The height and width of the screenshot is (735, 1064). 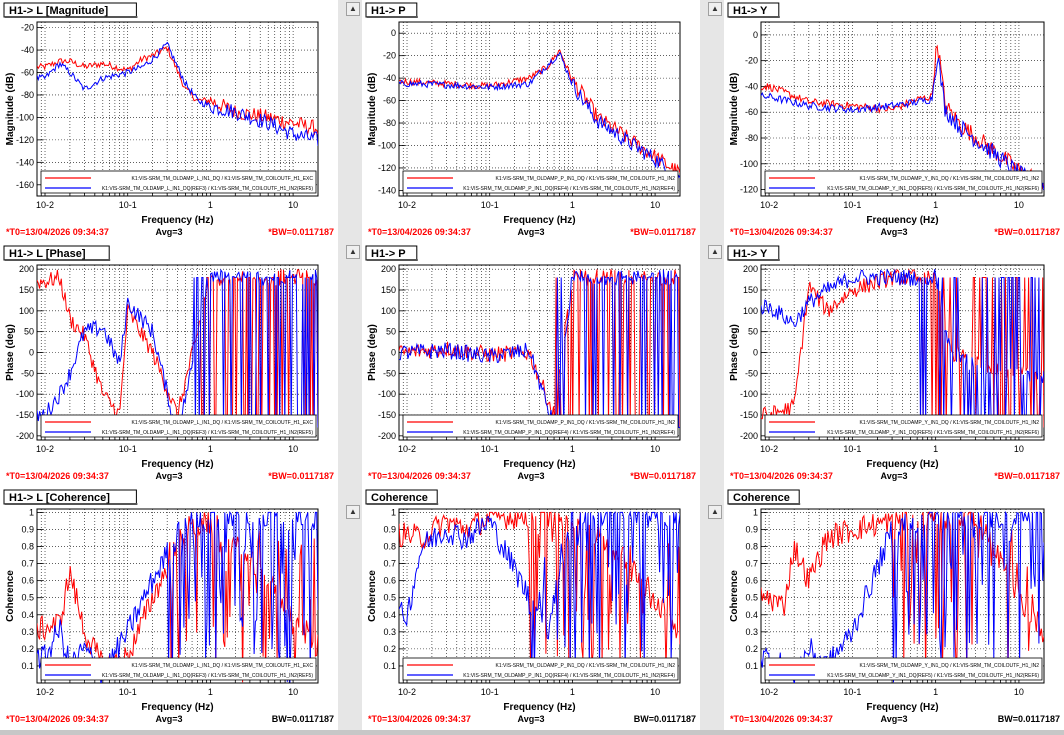 What do you see at coordinates (301, 476) in the screenshot?
I see `status-bandwidth: *BW=0.0117187` at bounding box center [301, 476].